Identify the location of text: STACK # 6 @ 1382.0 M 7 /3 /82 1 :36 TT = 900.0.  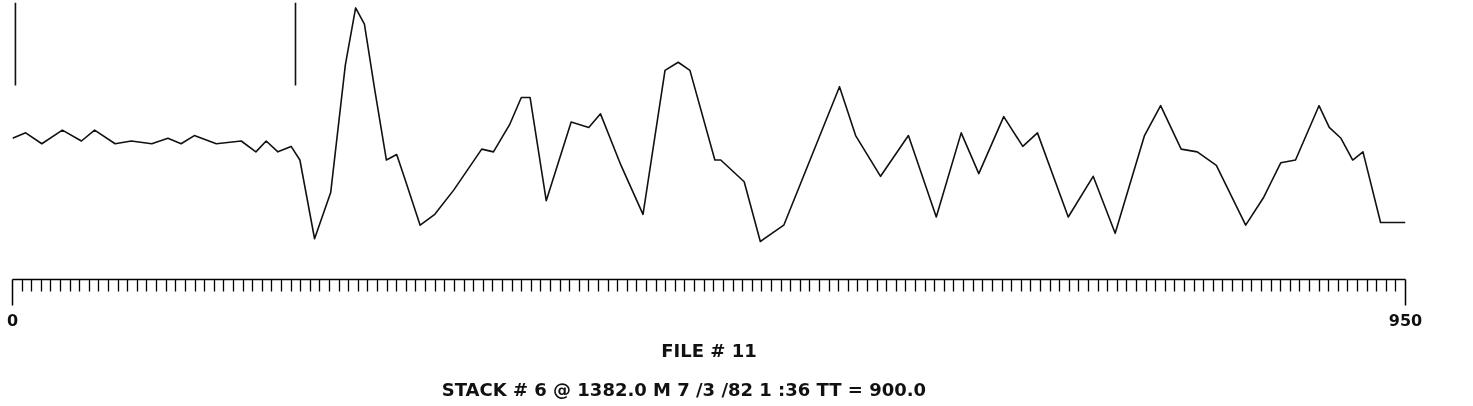
(684, 389).